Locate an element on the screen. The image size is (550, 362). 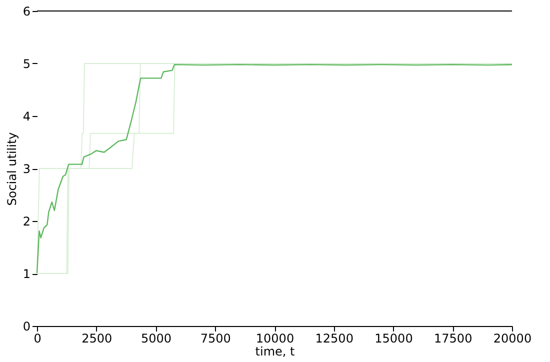
x-tick-label: 20000 is located at coordinates (512, 339).